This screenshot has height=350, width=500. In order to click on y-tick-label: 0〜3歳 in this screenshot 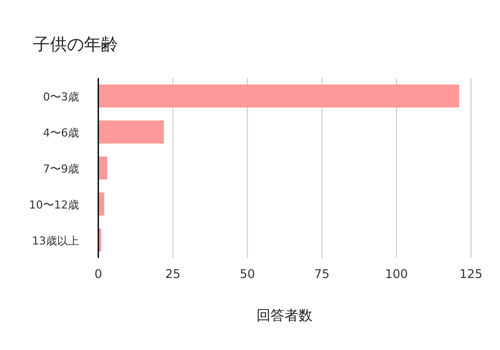, I will do `click(61, 97)`.